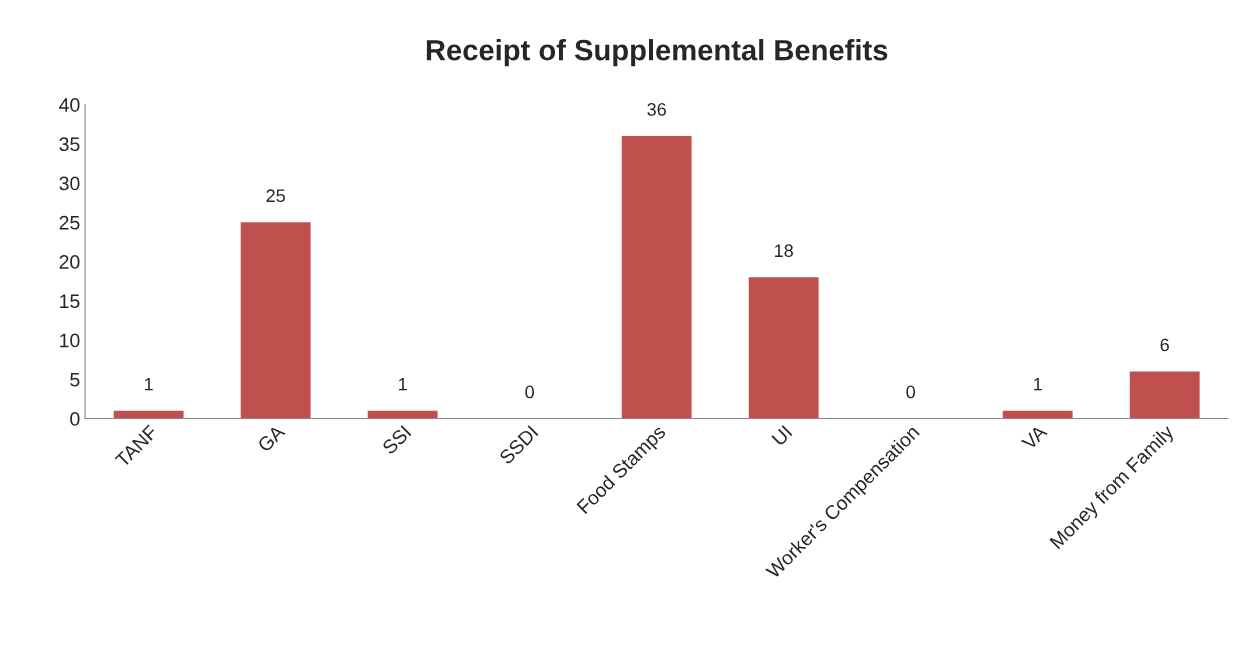  What do you see at coordinates (1034, 437) in the screenshot?
I see `x-tick-label: VA` at bounding box center [1034, 437].